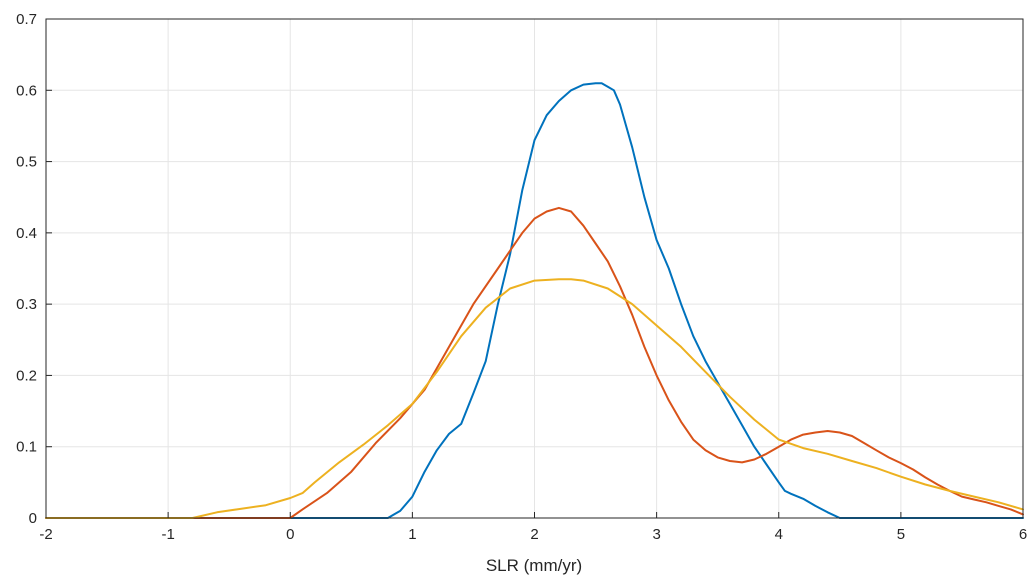  What do you see at coordinates (26, 90) in the screenshot?
I see `y-tick-label: 0.6` at bounding box center [26, 90].